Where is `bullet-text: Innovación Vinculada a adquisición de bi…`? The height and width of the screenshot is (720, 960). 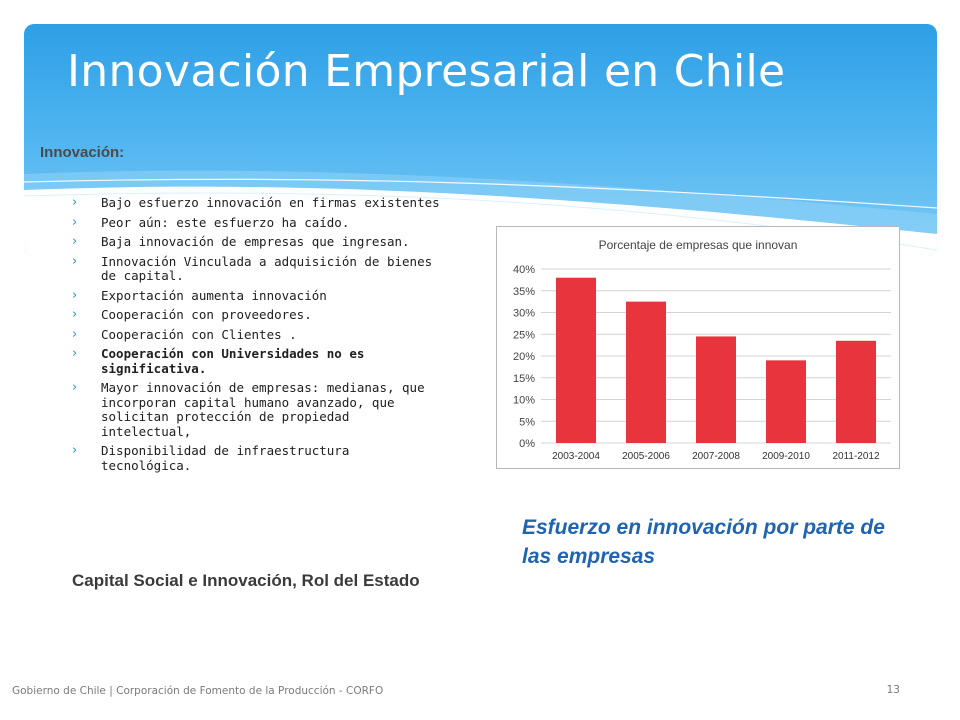 bullet-text: Innovación Vinculada a adquisición de bi… is located at coordinates (267, 268).